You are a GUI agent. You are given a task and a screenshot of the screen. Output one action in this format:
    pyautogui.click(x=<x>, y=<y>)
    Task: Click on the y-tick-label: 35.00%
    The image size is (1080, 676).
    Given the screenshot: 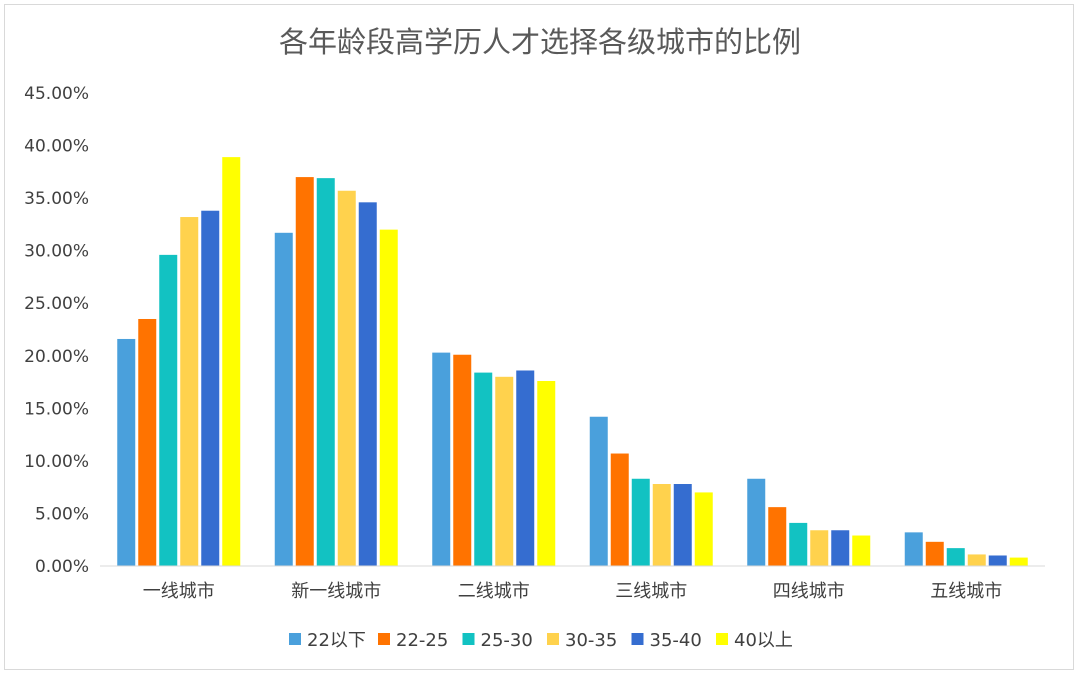 What is the action you would take?
    pyautogui.click(x=56, y=199)
    